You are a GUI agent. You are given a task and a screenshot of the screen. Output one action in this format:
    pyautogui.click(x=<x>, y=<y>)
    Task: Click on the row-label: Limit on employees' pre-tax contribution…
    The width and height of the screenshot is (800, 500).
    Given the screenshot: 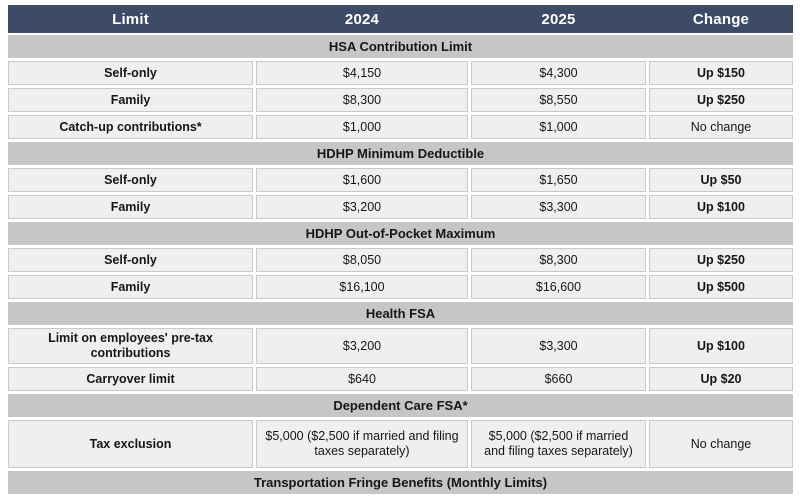 What is the action you would take?
    pyautogui.click(x=130, y=346)
    